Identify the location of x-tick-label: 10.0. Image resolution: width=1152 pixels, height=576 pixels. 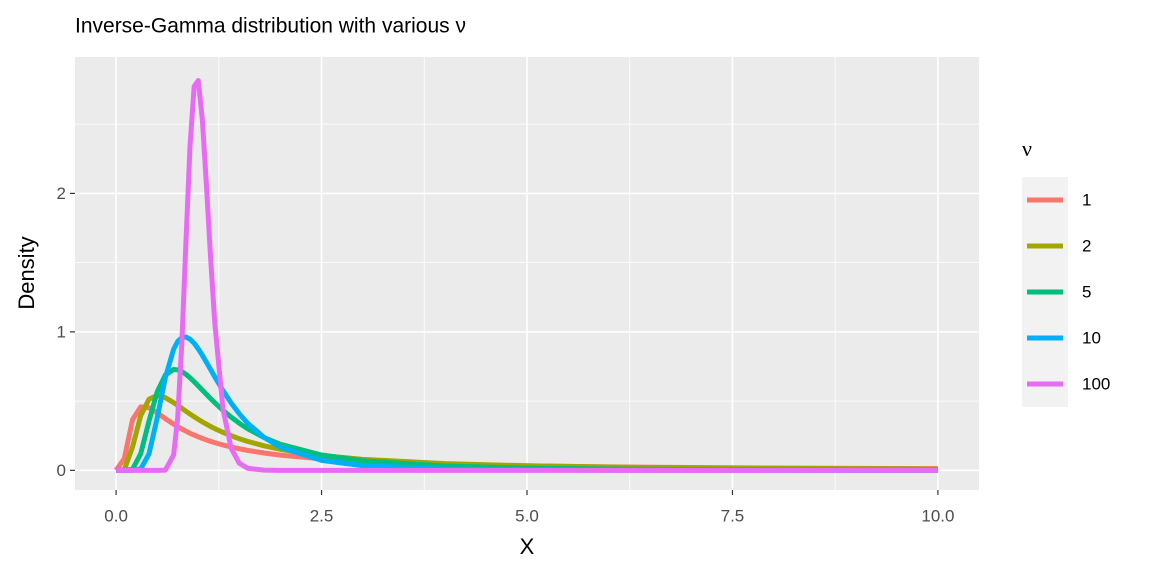
(937, 515).